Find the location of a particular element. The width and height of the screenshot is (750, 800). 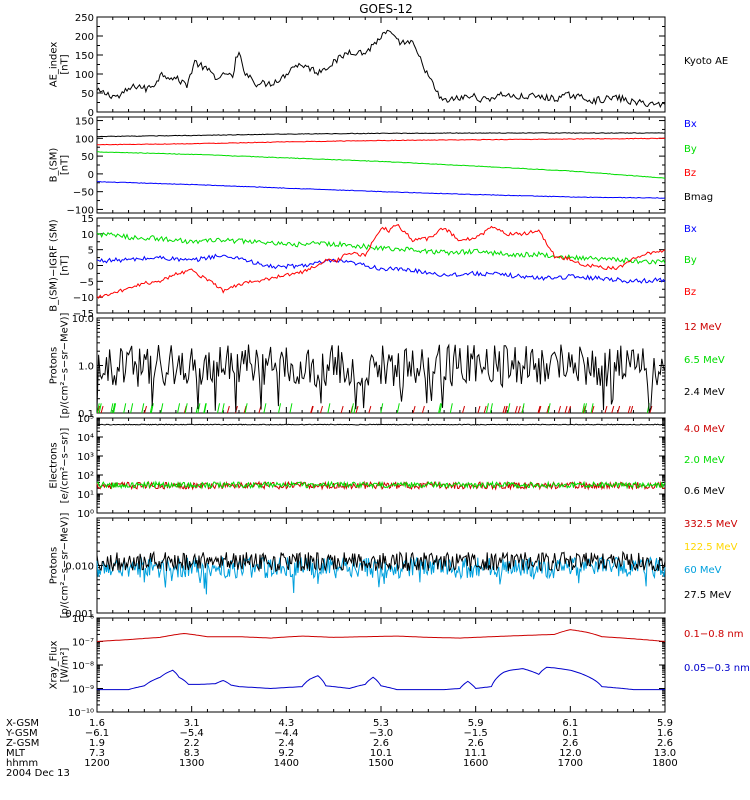

series-0.050.3-nm-line is located at coordinates (381, 678).